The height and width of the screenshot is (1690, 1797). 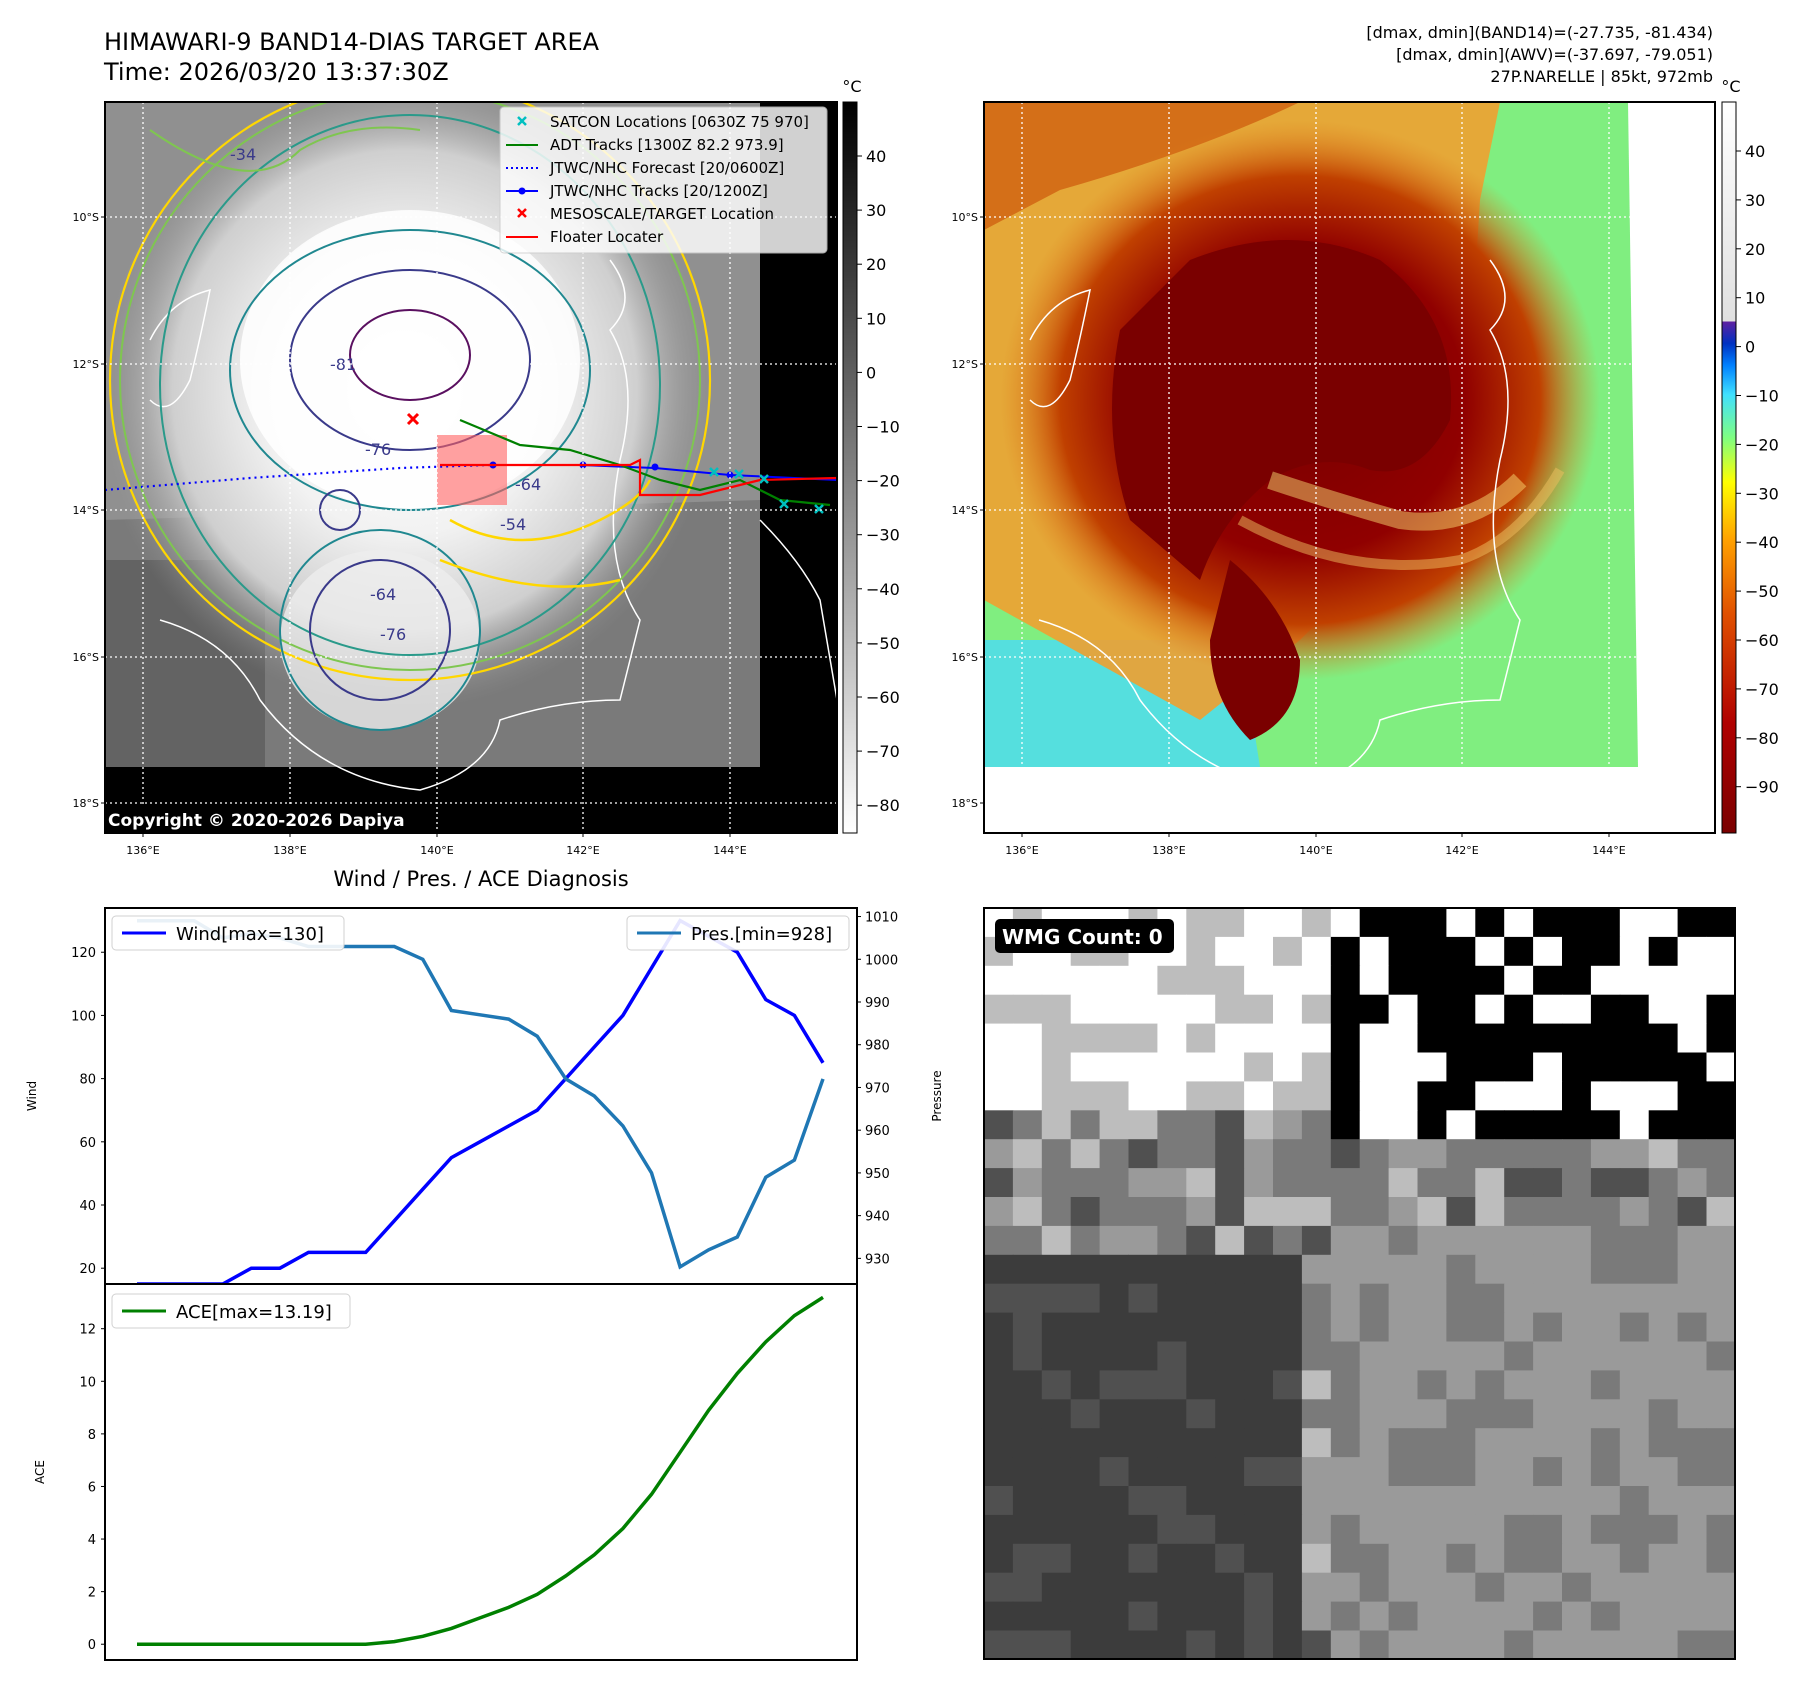 What do you see at coordinates (877, 1088) in the screenshot?
I see `pressure-tick: 970` at bounding box center [877, 1088].